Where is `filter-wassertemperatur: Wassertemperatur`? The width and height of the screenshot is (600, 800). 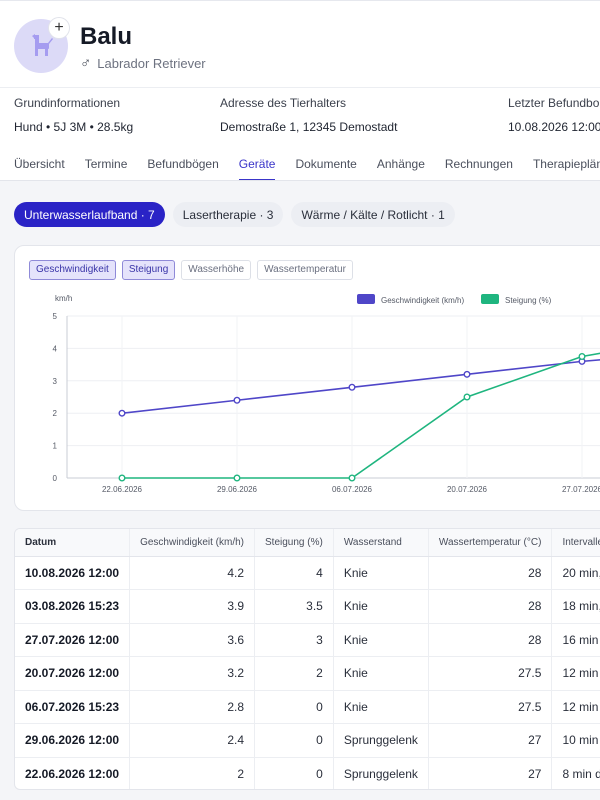 filter-wassertemperatur: Wassertemperatur is located at coordinates (305, 270).